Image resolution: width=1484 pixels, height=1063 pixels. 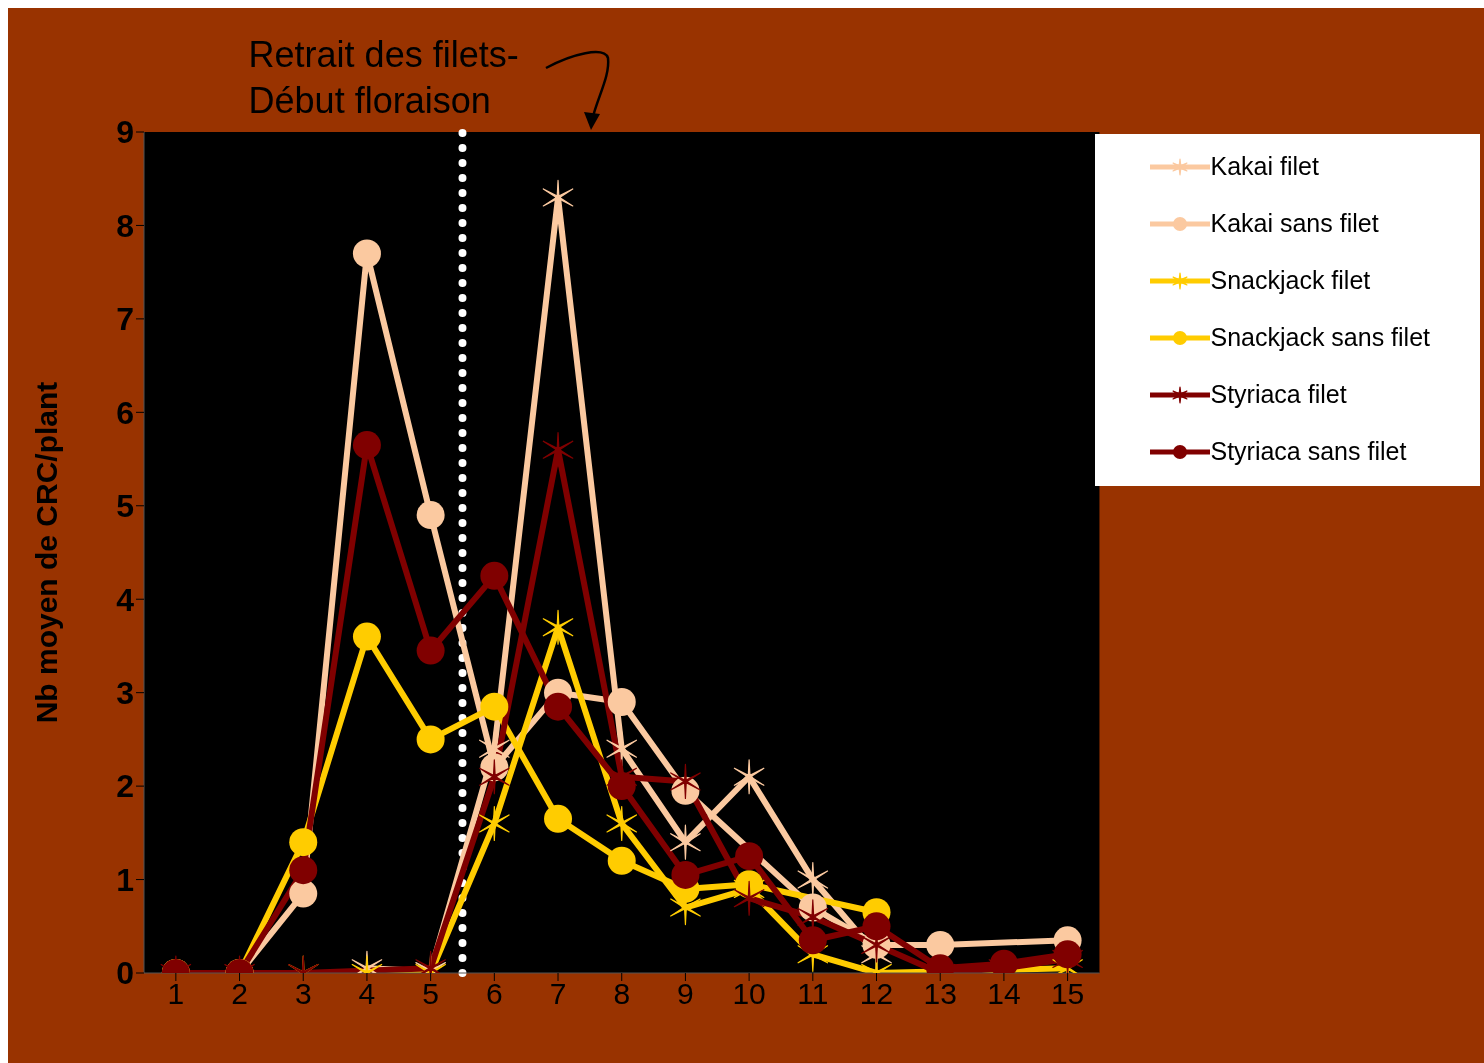 I want to click on y-tick-label: 8, so click(x=125, y=225).